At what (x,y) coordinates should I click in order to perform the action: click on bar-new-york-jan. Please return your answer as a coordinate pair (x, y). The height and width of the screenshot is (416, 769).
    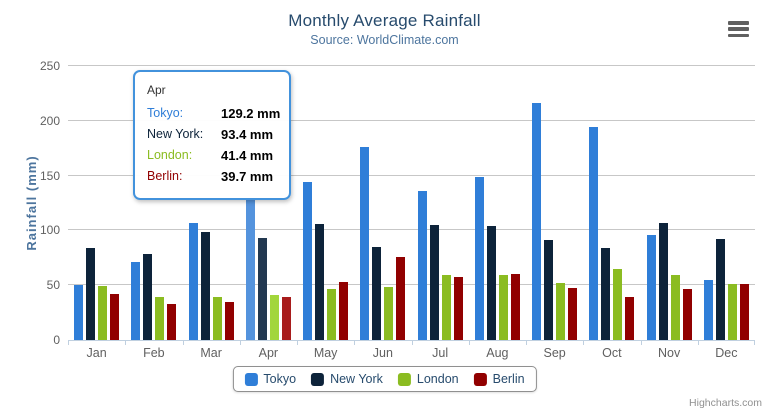
    Looking at the image, I should click on (91, 294).